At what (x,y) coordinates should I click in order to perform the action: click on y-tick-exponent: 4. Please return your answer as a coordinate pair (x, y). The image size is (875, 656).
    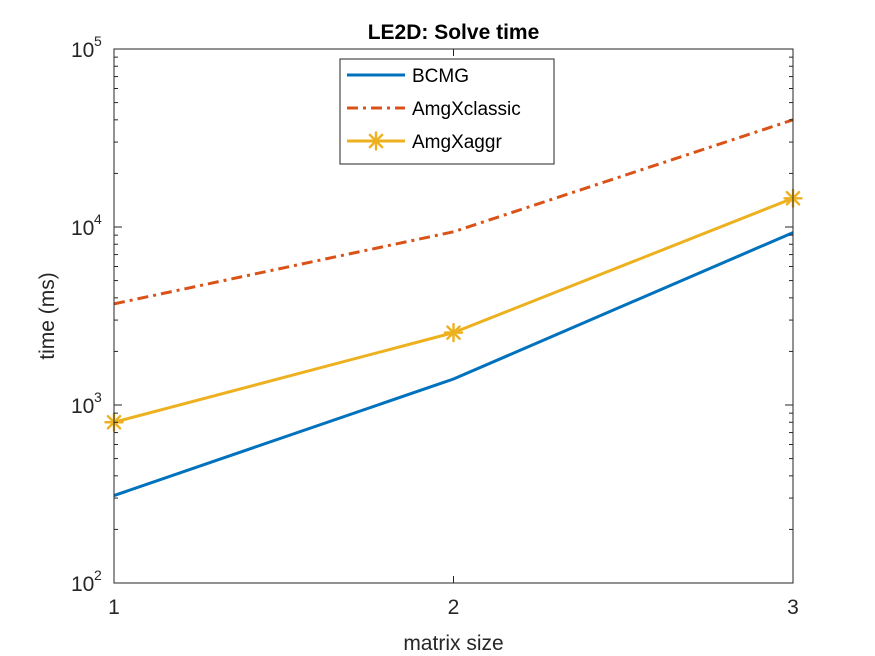
    Looking at the image, I should click on (98, 219).